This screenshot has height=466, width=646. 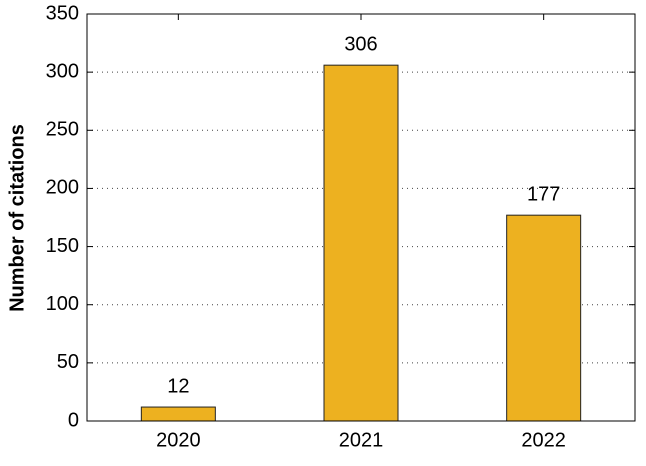 I want to click on y-tick-label: 50, so click(x=68, y=362).